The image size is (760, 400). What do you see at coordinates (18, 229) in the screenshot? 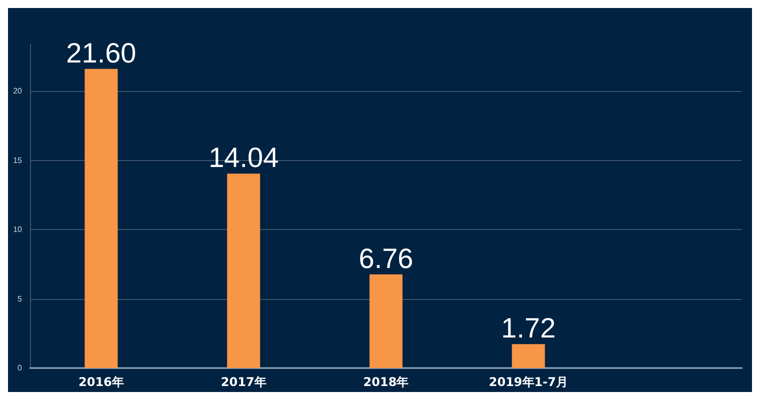
I see `y-tick-label: 10` at bounding box center [18, 229].